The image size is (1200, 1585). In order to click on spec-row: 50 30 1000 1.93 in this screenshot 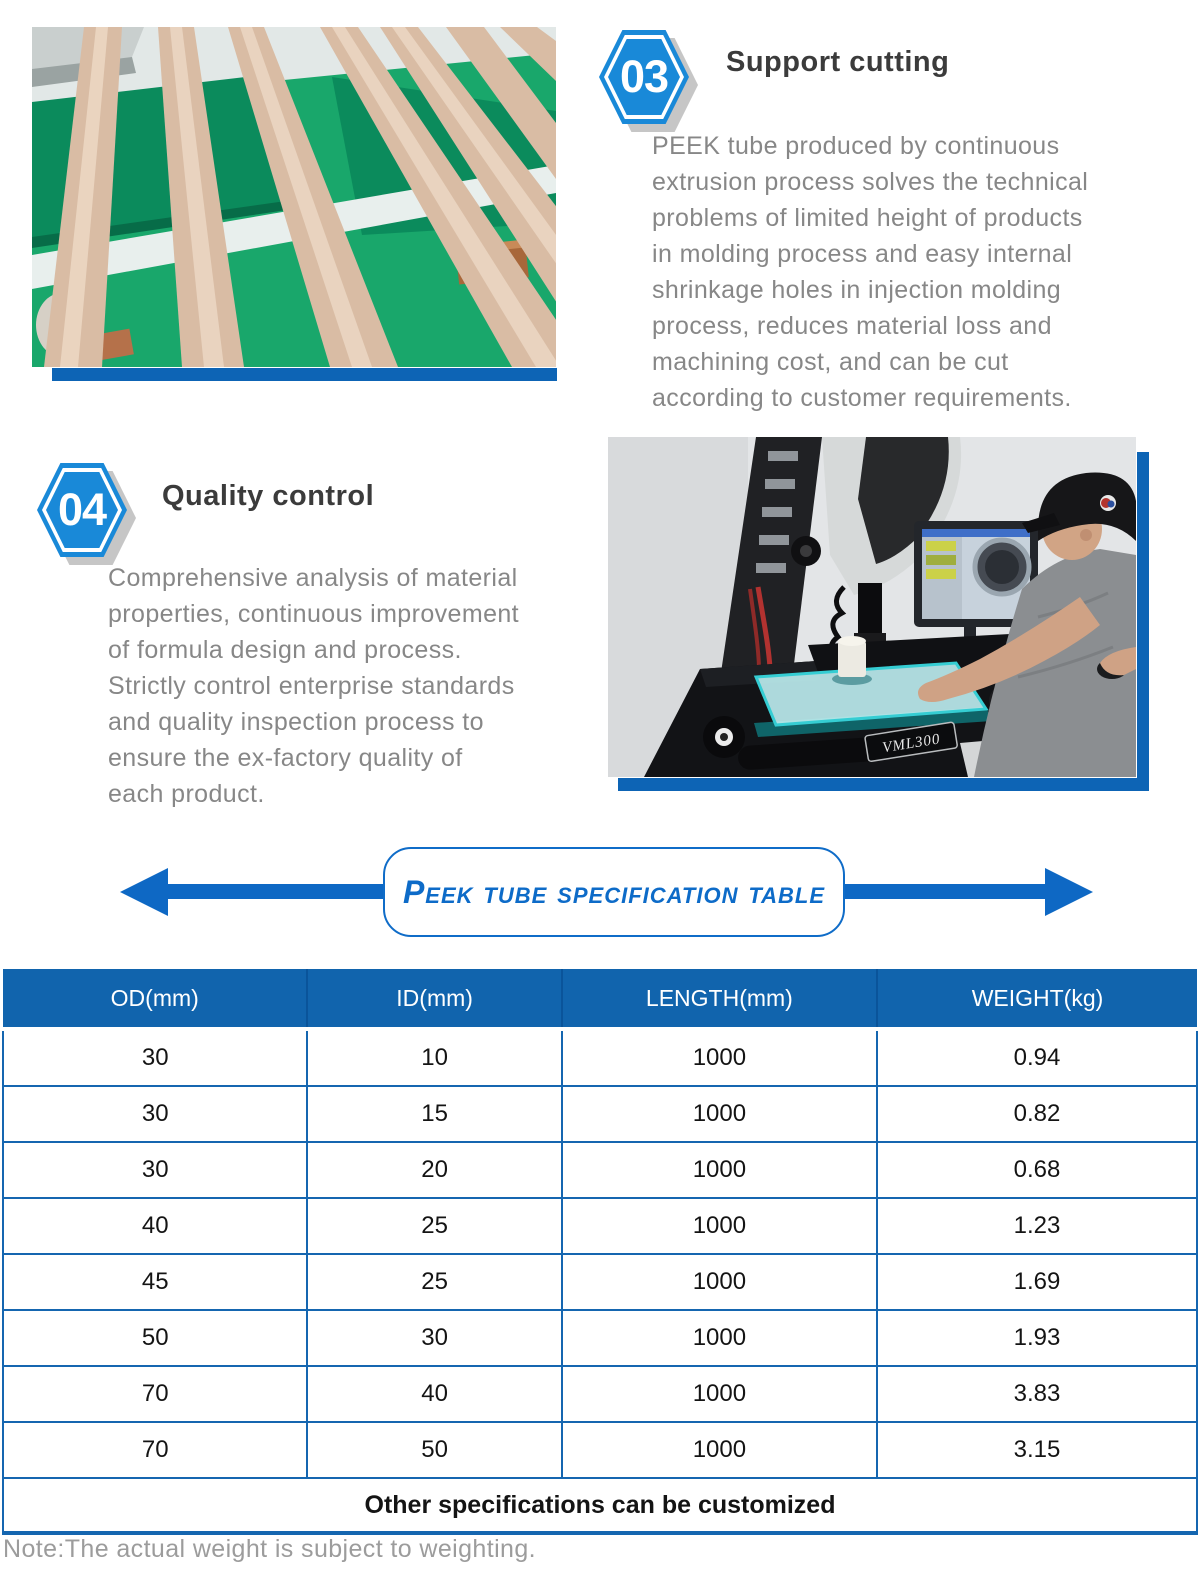, I will do `click(600, 1338)`.